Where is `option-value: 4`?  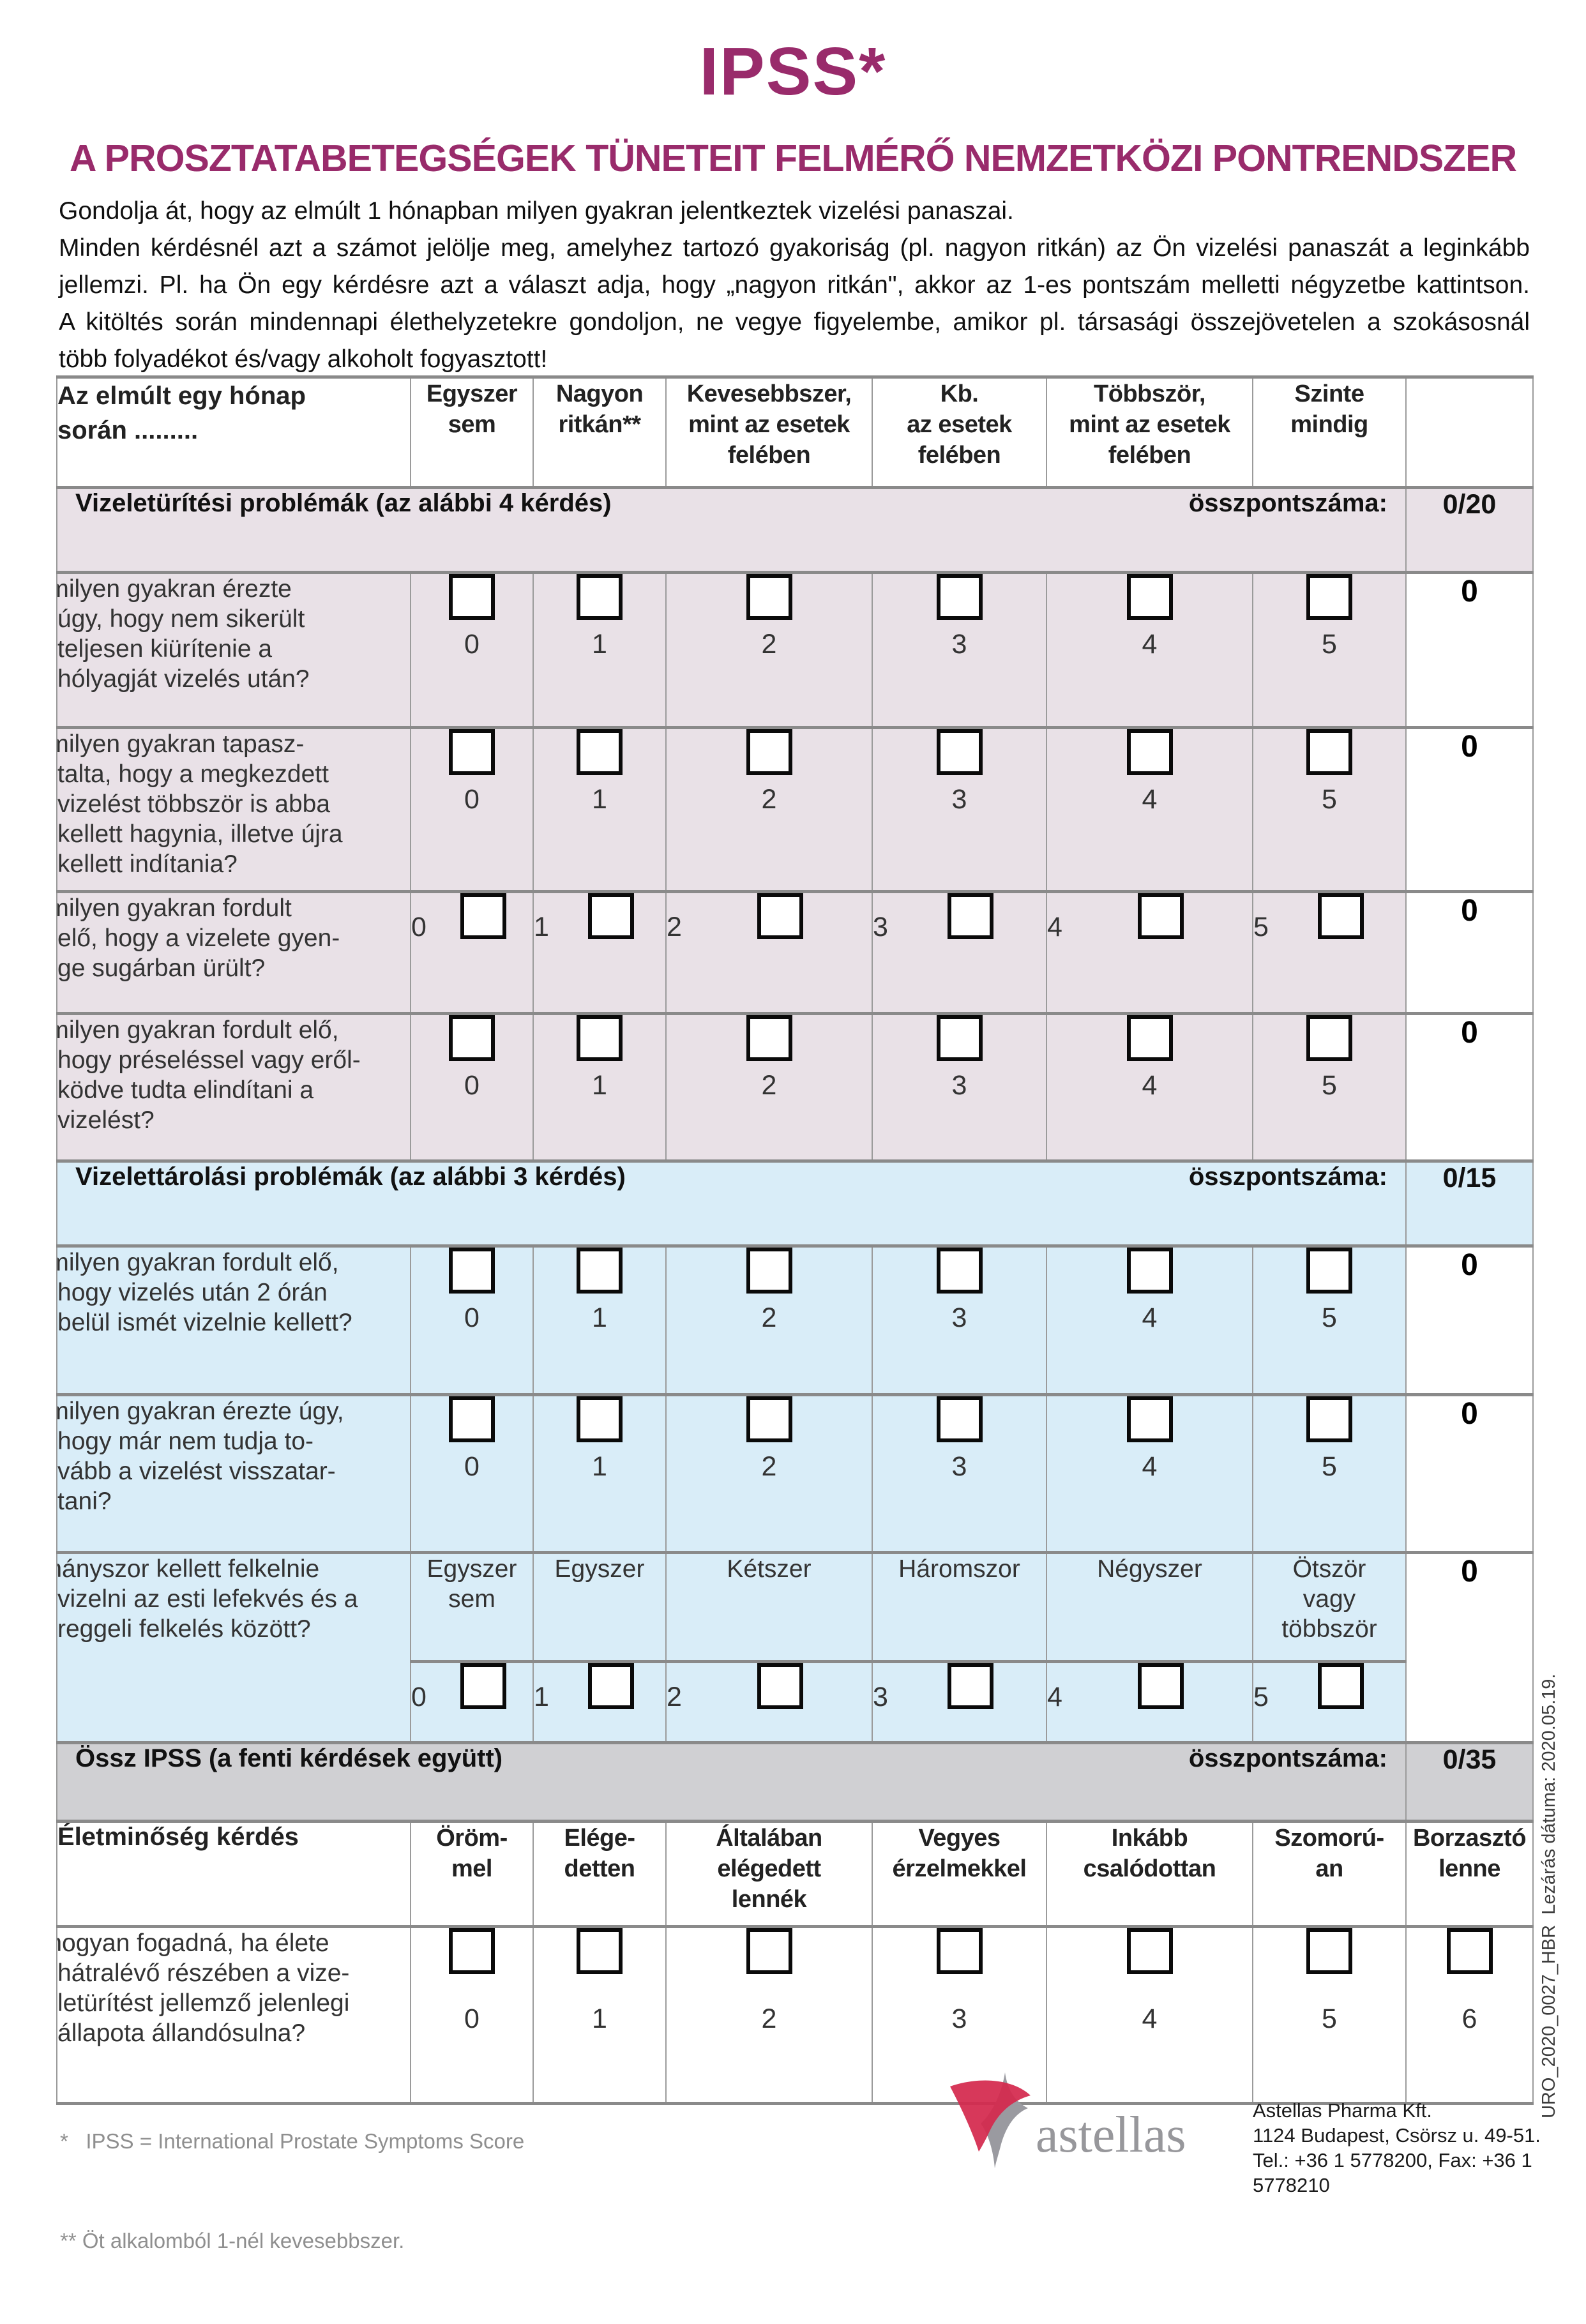
option-value: 4 is located at coordinates (1054, 927).